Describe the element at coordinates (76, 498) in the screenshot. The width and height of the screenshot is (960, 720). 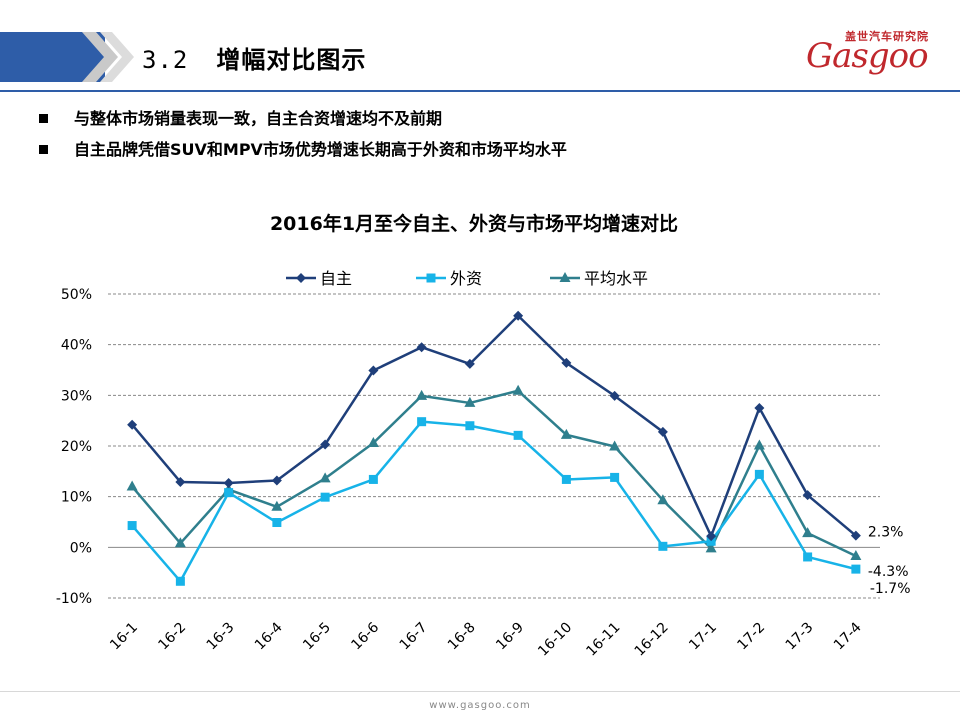
I see `y-tick-label: 10%` at that location.